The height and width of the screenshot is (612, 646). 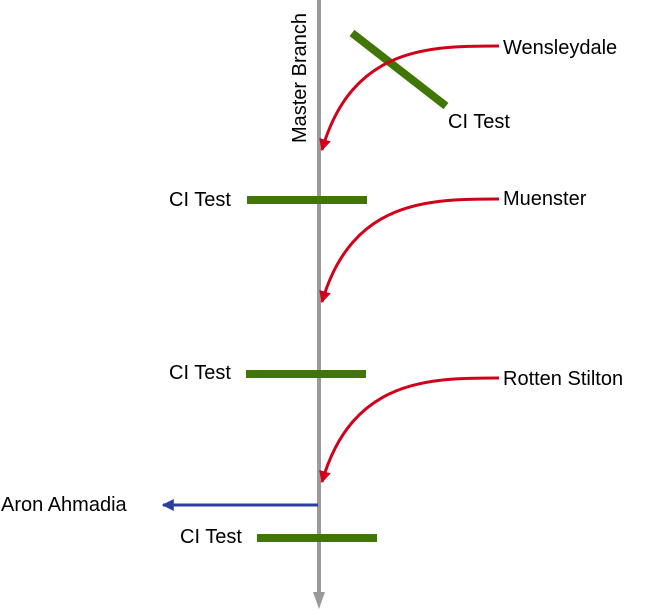 What do you see at coordinates (545, 199) in the screenshot?
I see `merge-label-muenster: Muenster` at bounding box center [545, 199].